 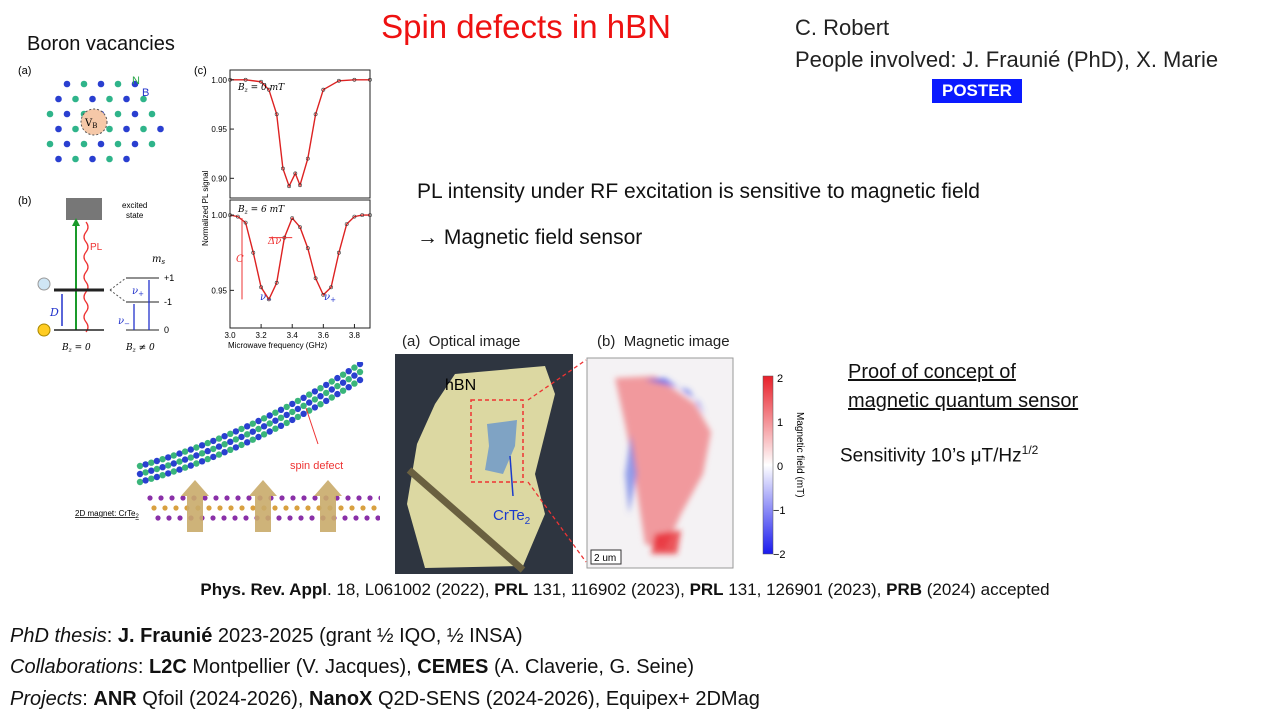 I want to click on excitation-arrowhead, so click(x=76, y=222).